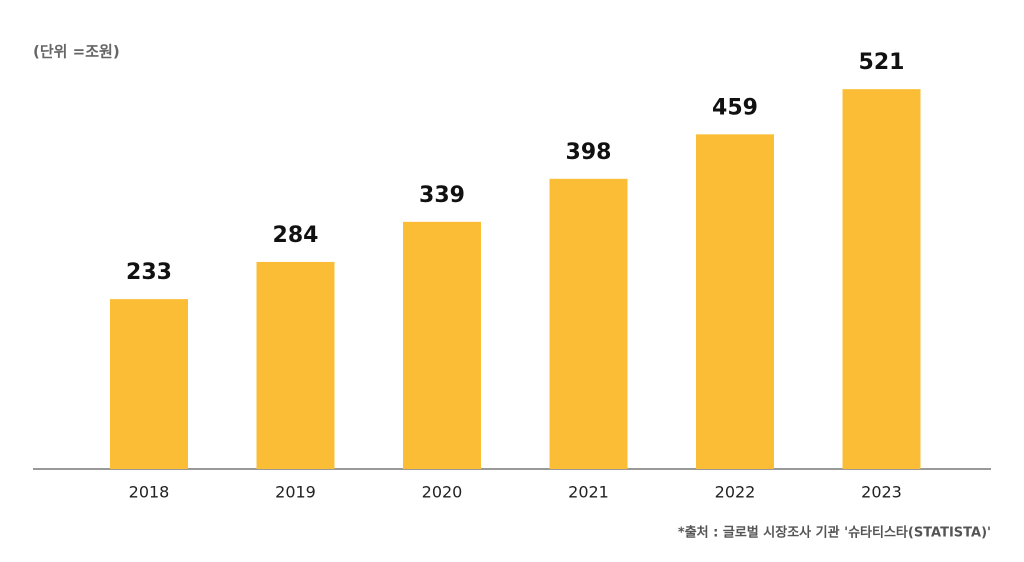 The height and width of the screenshot is (562, 1024). Describe the element at coordinates (834, 533) in the screenshot. I see `source-note: *출처 : 글로벌 시장조사 기관 '슈타티스타(STATISTA)'` at that location.